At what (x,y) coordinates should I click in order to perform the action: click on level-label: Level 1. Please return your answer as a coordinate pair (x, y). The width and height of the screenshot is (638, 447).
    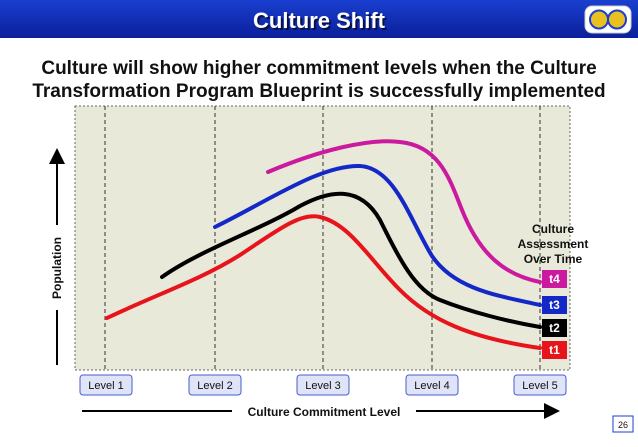
    Looking at the image, I should click on (105, 386).